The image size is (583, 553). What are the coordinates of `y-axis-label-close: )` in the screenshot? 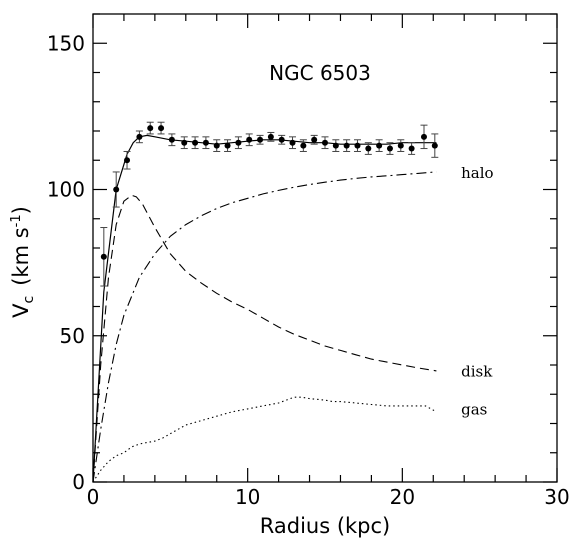 It's located at (21, 210).